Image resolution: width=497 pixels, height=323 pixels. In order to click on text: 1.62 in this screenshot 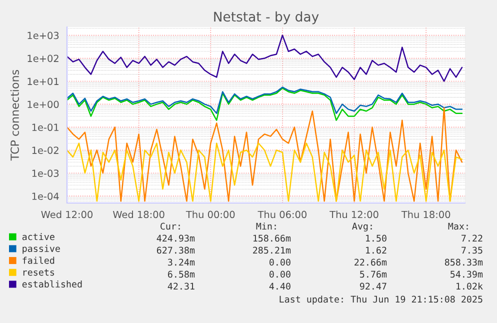, I will do `click(376, 250)`.